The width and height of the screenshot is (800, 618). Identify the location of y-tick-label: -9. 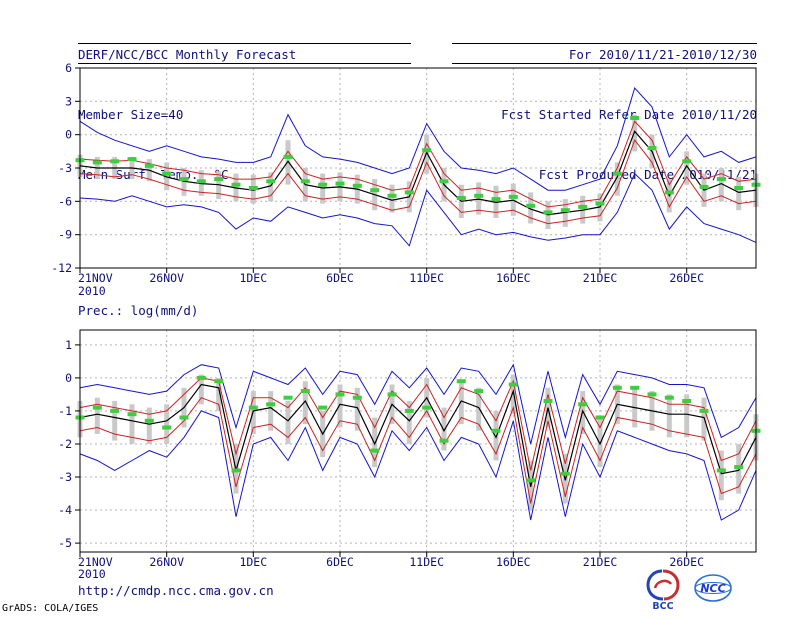
(65, 235).